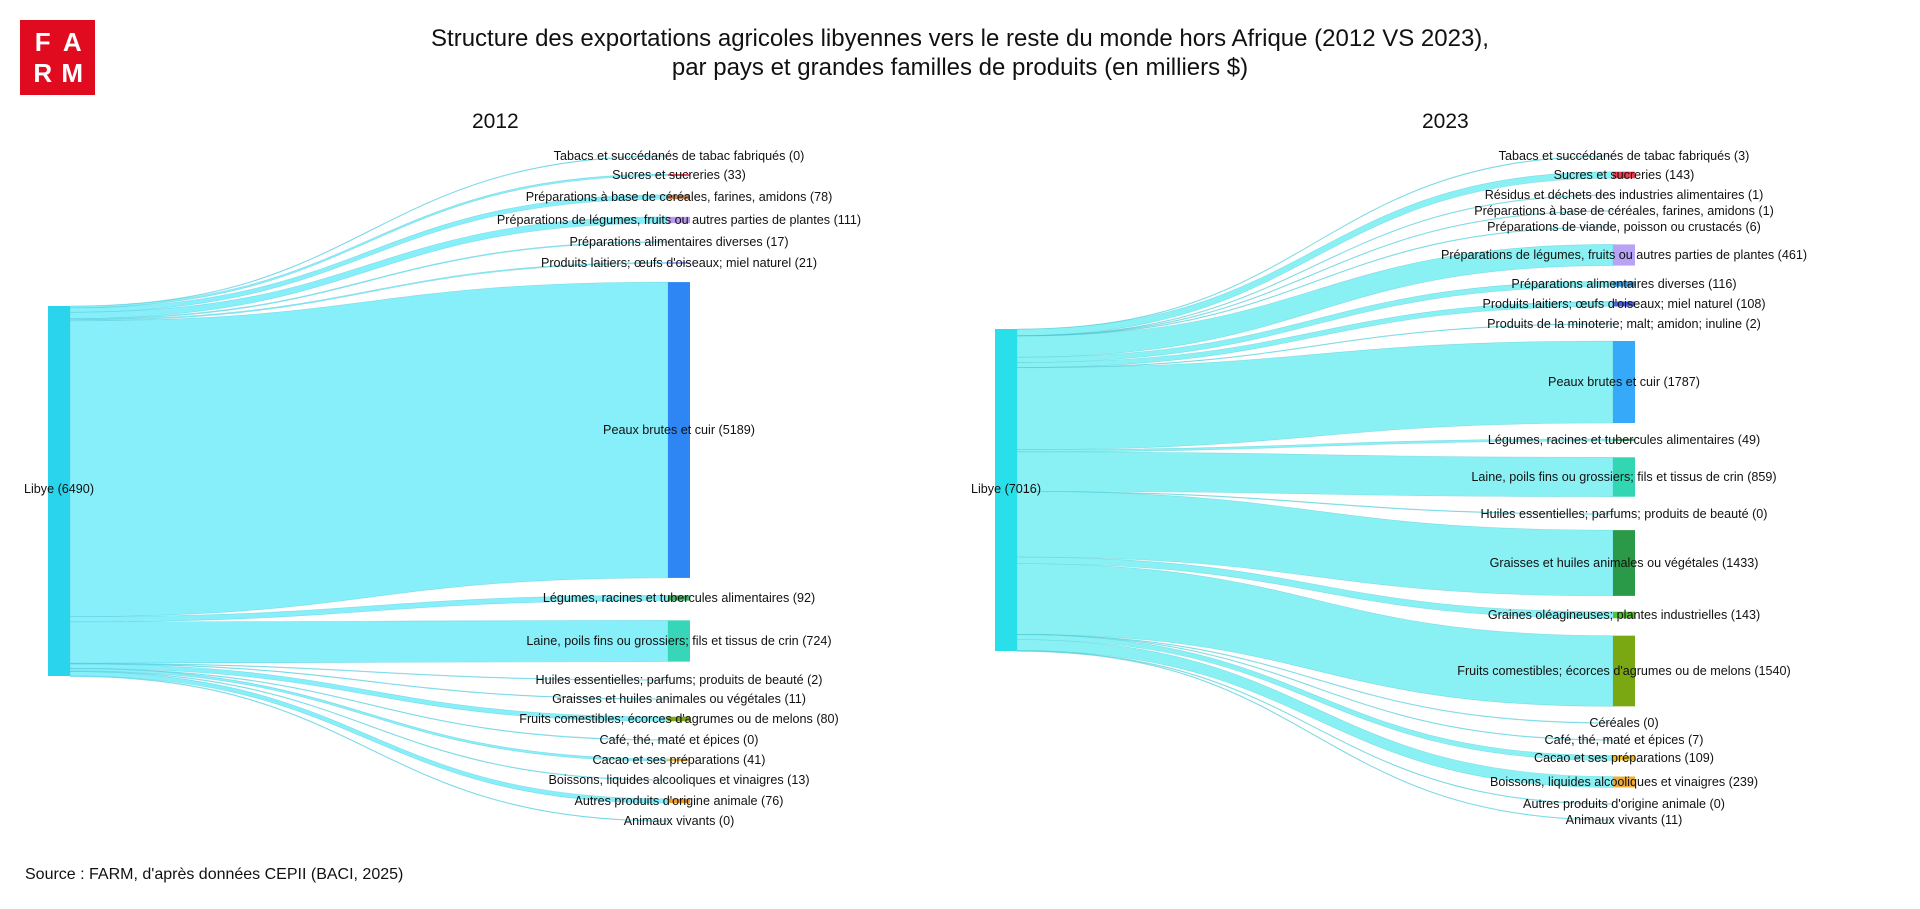 The image size is (1920, 909). What do you see at coordinates (1624, 820) in the screenshot?
I see `label-animaux-vivants: Animaux vivants (11)` at bounding box center [1624, 820].